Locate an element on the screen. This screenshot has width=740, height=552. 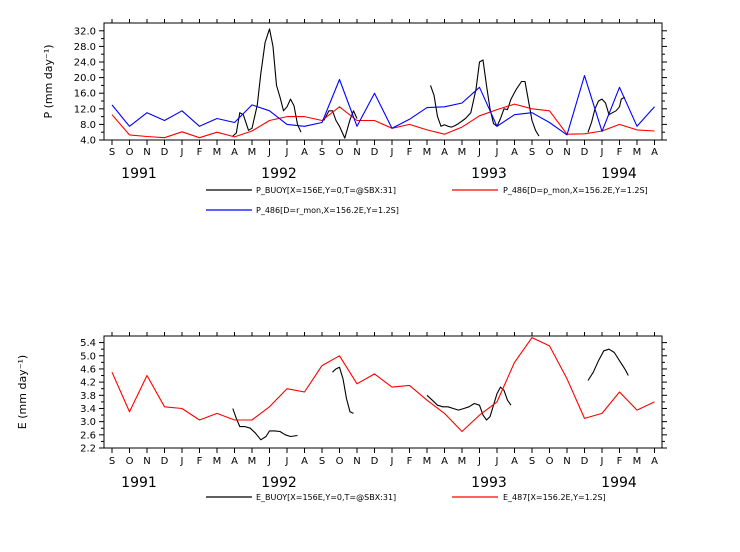
legend-label: P_BUOY[X=156E,Y=0,T=@SBX:31] is located at coordinates (326, 190).